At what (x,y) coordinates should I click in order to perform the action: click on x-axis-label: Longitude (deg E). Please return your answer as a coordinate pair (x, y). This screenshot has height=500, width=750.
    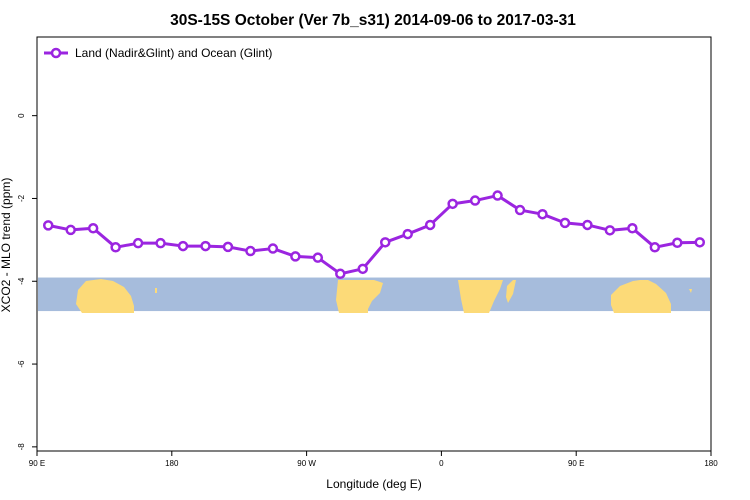
    Looking at the image, I should click on (373, 484).